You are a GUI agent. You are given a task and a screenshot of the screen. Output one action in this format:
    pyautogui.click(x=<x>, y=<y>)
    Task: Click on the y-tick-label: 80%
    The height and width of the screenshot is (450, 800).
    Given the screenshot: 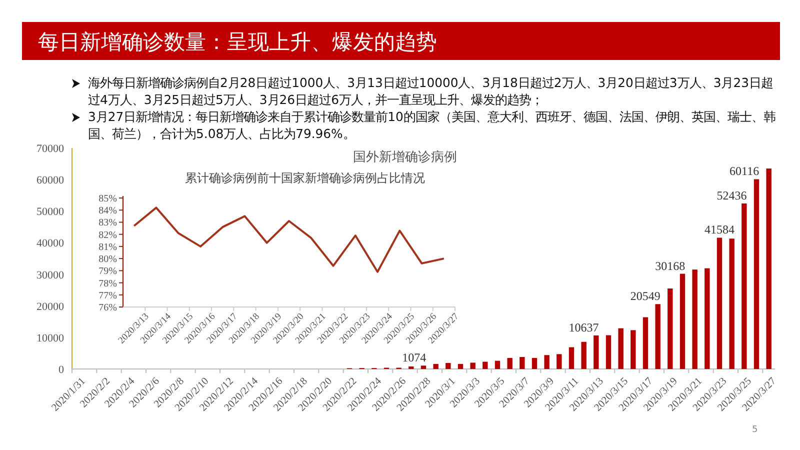 What is the action you would take?
    pyautogui.click(x=107, y=260)
    